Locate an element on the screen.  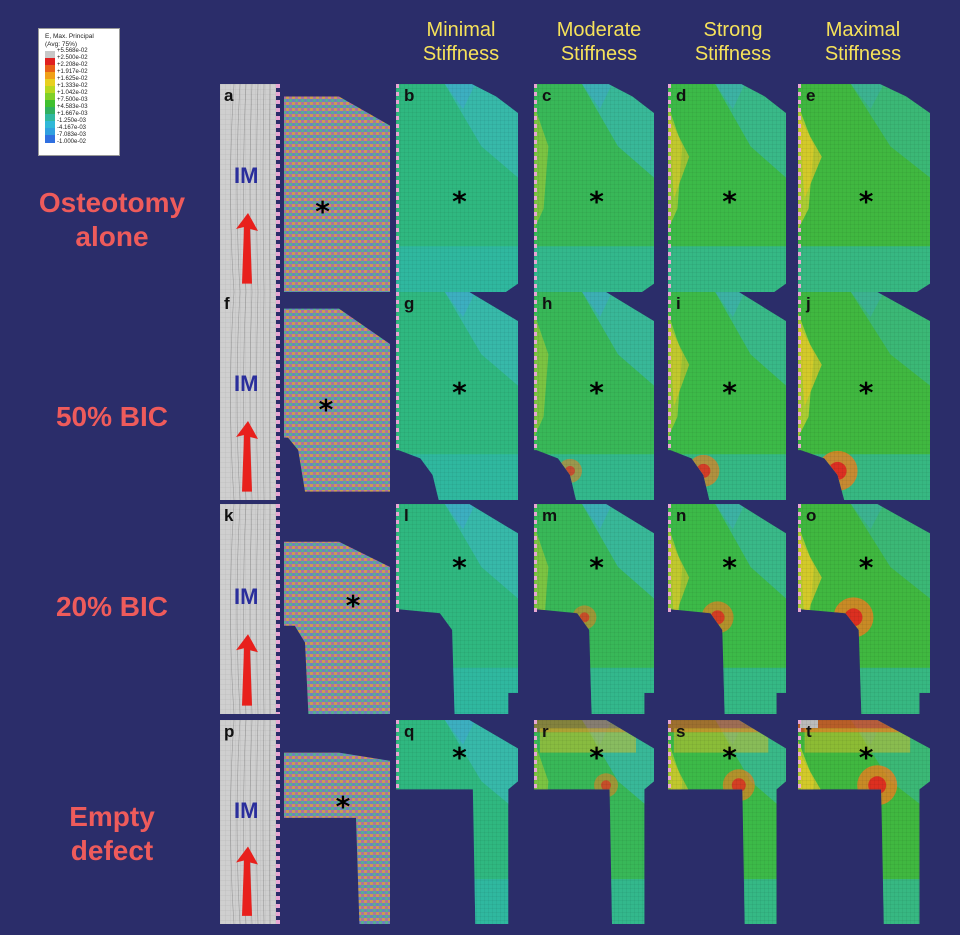
strain-panel: j * is located at coordinates (864, 396).